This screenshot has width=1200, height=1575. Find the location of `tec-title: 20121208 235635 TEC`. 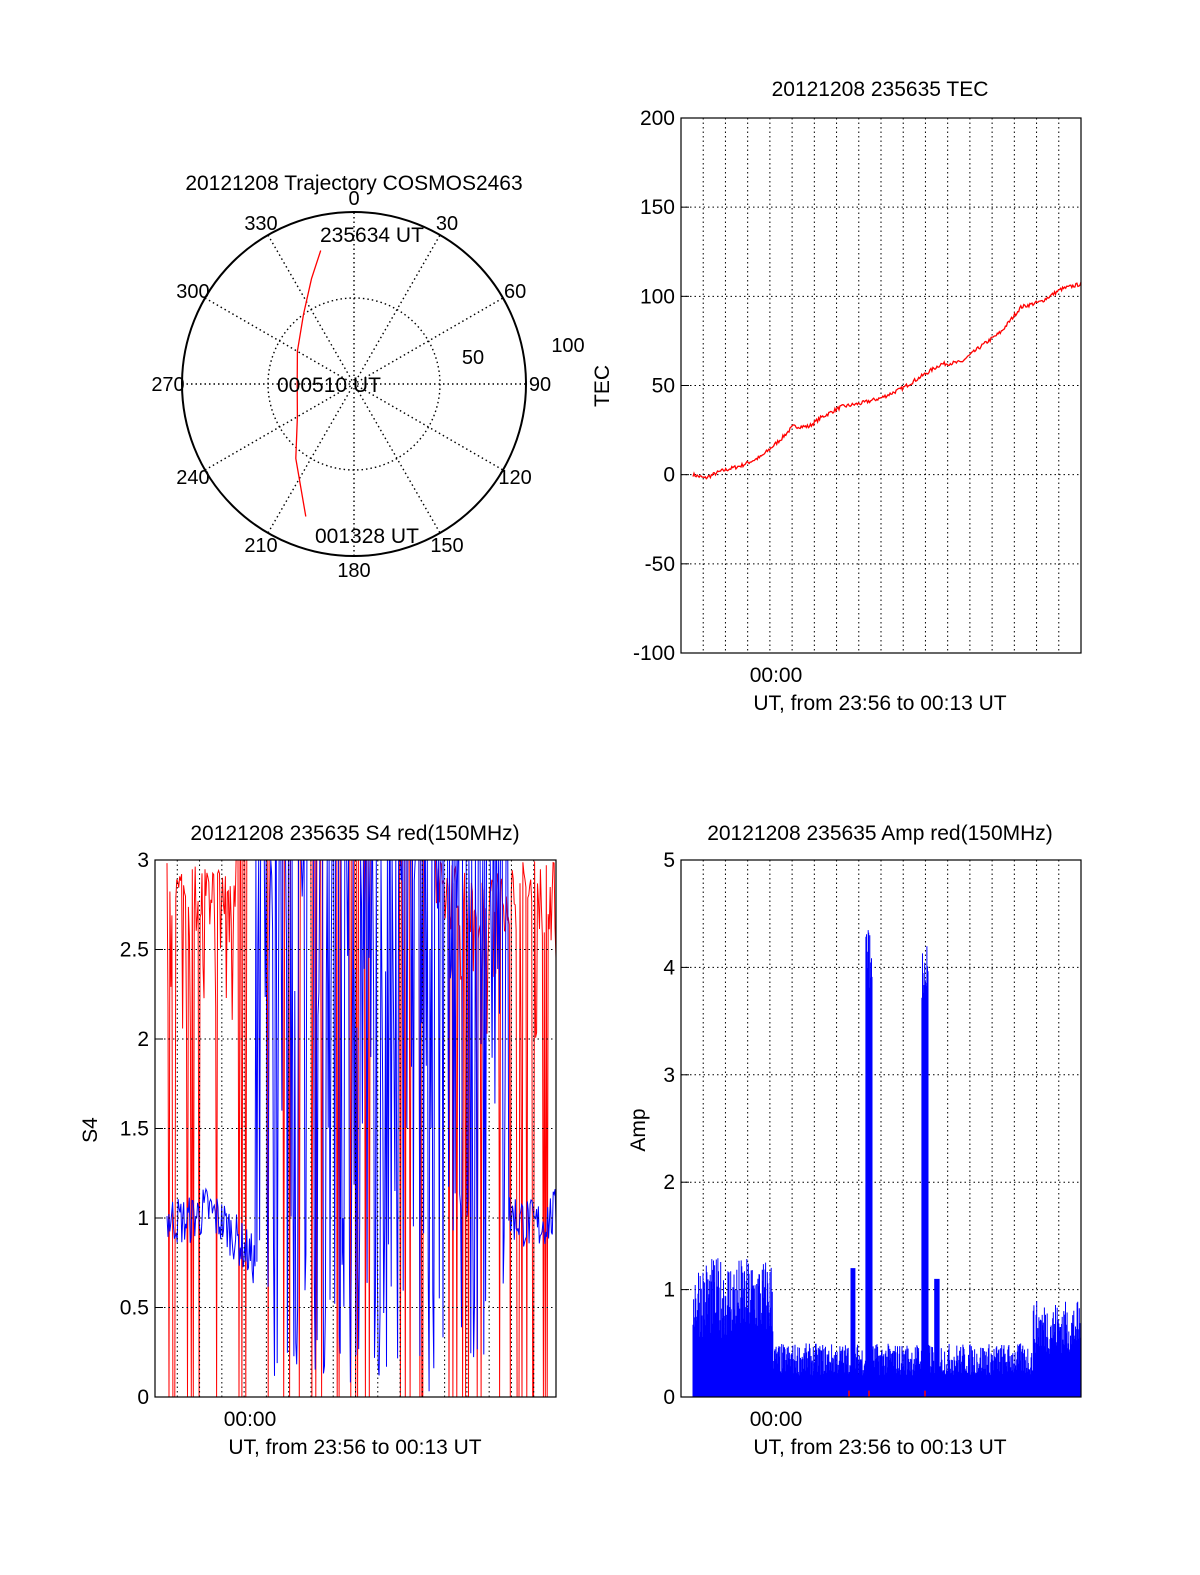

tec-title: 20121208 235635 TEC is located at coordinates (880, 89).